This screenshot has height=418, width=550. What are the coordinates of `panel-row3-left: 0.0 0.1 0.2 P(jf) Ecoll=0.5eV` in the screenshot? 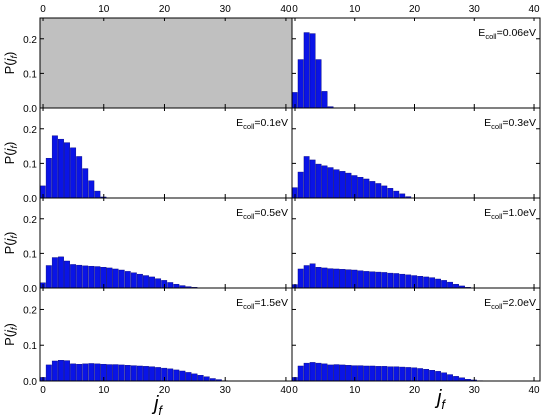 It's located at (147, 246).